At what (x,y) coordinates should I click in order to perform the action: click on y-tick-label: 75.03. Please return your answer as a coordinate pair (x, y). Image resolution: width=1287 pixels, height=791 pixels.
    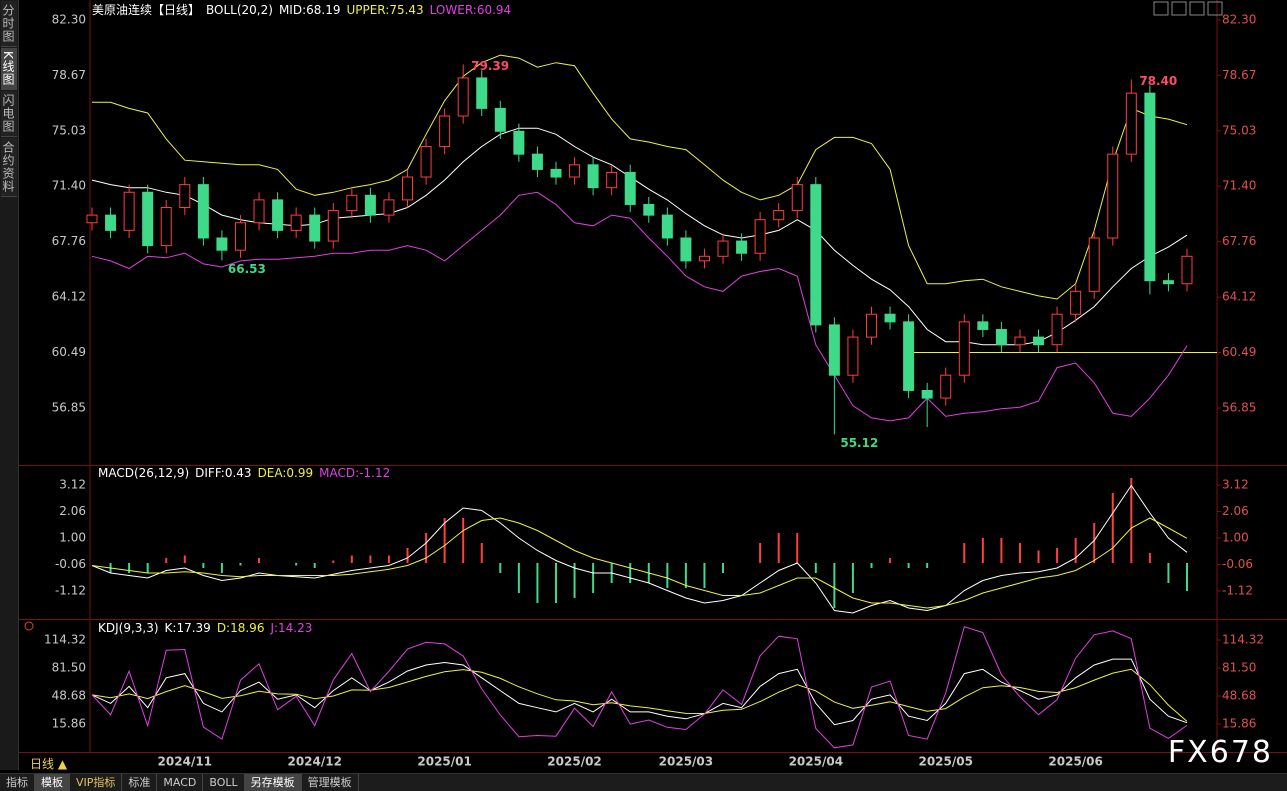
    Looking at the image, I should click on (69, 130).